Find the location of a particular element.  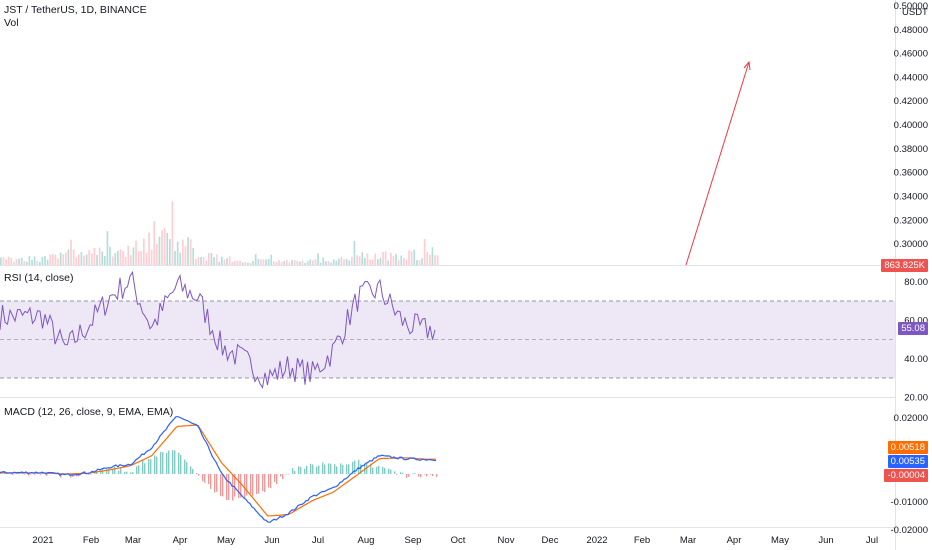

time-tick-label: Sep is located at coordinates (413, 540).